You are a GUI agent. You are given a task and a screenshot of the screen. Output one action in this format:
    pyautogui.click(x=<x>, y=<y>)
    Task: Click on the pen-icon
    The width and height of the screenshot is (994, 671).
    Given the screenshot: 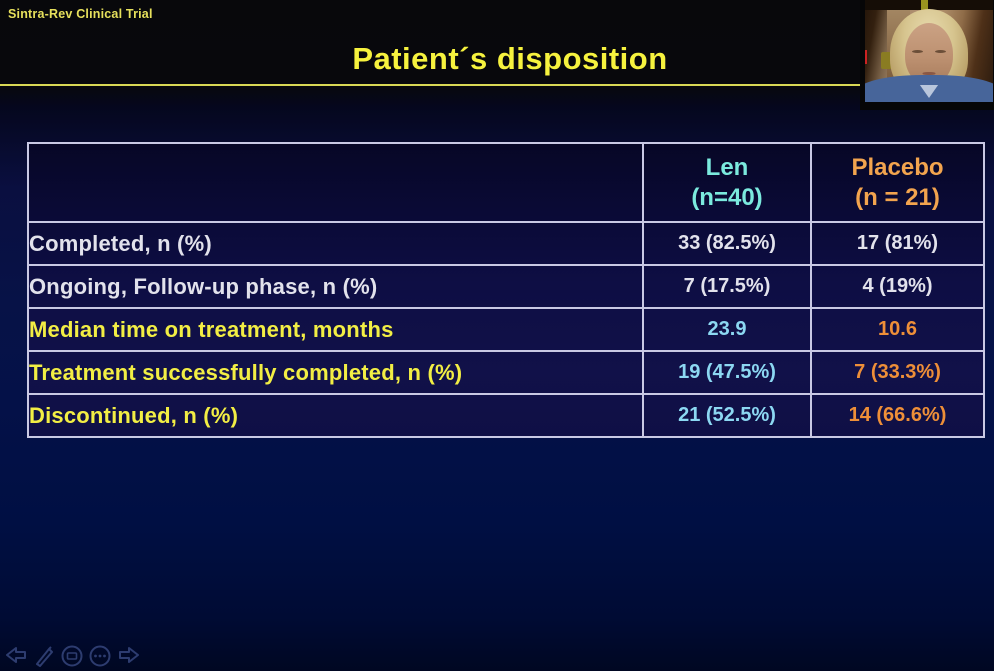 What is the action you would take?
    pyautogui.click(x=44, y=656)
    